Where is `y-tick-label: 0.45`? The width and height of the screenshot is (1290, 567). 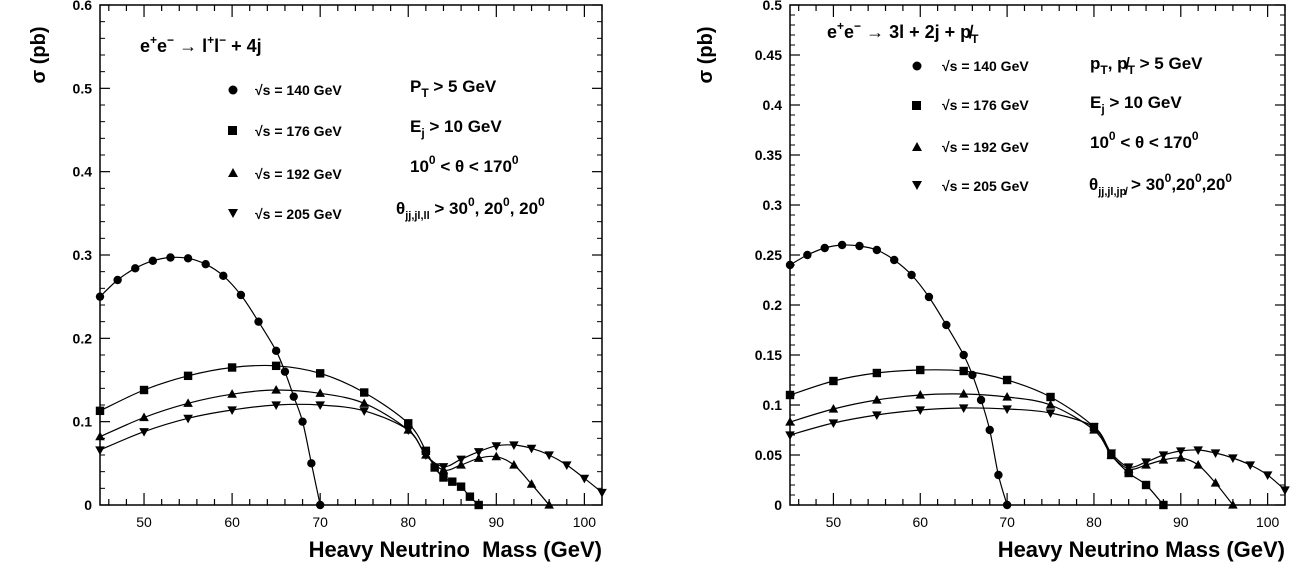
y-tick-label: 0.45 is located at coordinates (768, 55).